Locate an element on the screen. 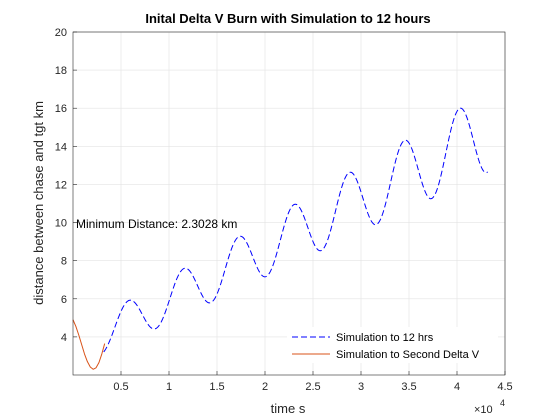  x-tick-label: 4 is located at coordinates (457, 387).